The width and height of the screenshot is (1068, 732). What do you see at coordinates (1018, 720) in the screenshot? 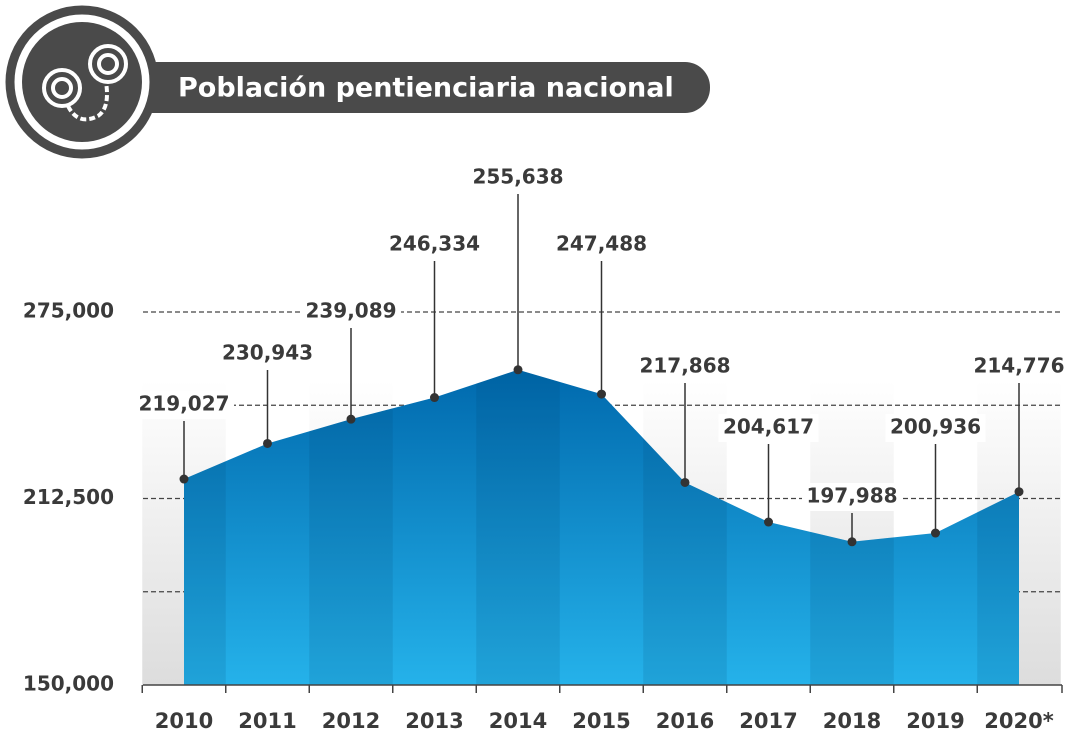
I see `x-tick-label: 2020*` at bounding box center [1018, 720].